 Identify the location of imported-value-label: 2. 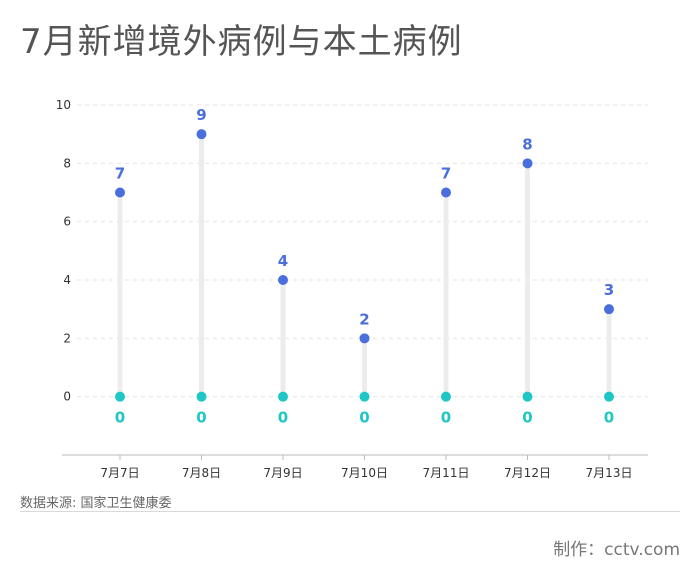
(364, 319).